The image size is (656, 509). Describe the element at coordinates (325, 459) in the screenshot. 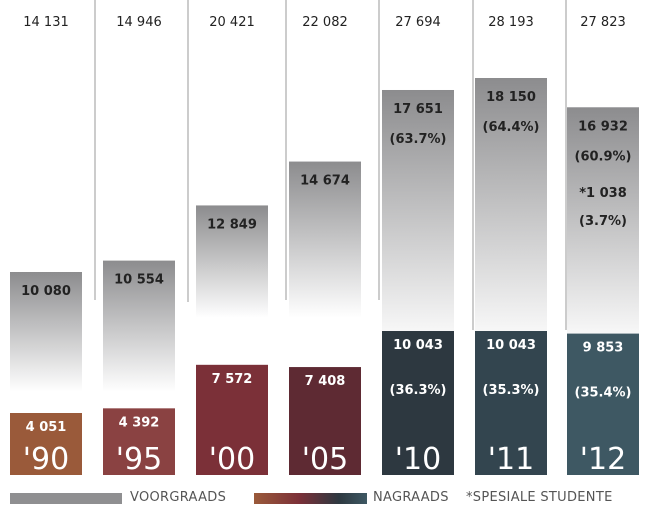

I see `year-label: '05` at that location.